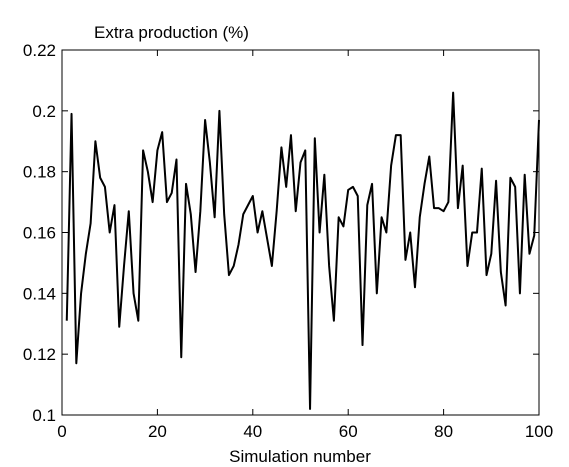 The image size is (569, 467). I want to click on y-tick-label: 0.12, so click(39, 354).